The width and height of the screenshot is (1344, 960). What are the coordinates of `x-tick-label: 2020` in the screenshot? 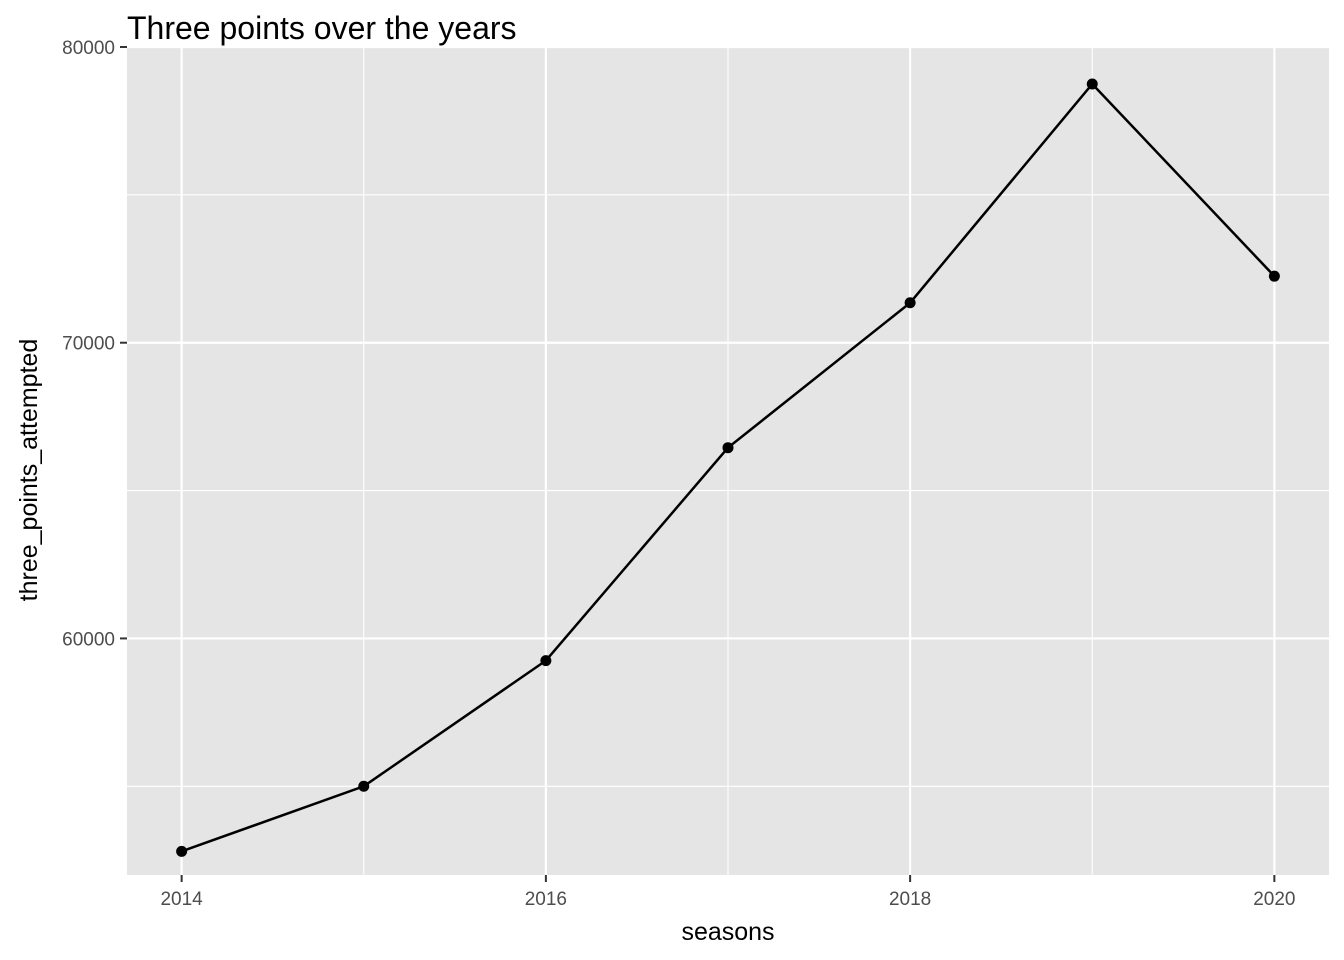 It's located at (1274, 899).